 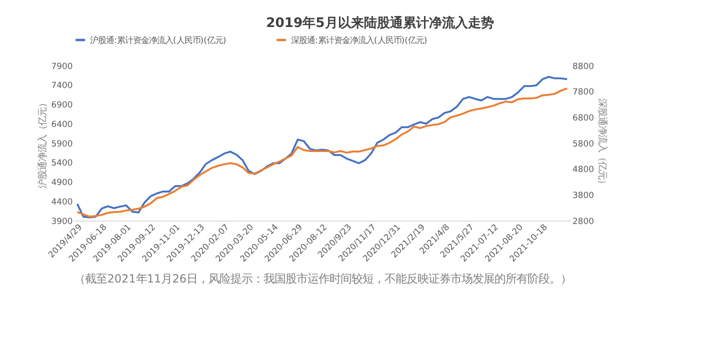 I want to click on y2-tick-label: 6800, so click(x=583, y=117).